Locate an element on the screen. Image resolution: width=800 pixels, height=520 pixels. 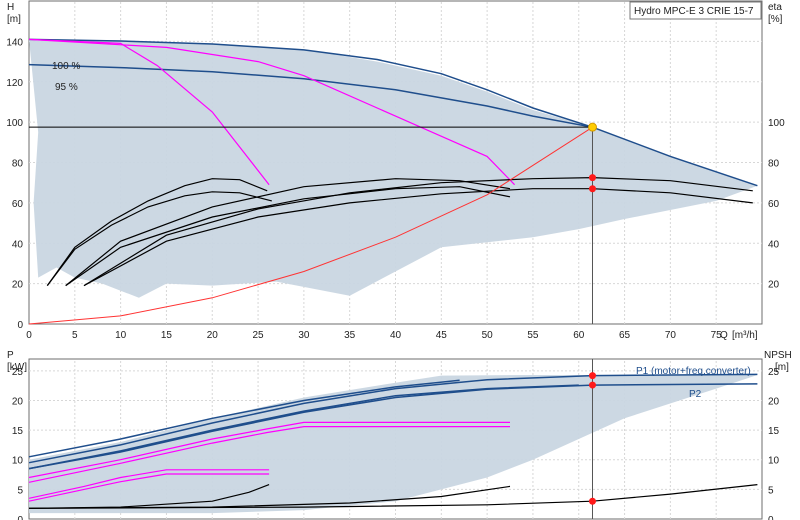
speed-label-100: 100 % is located at coordinates (66, 66).